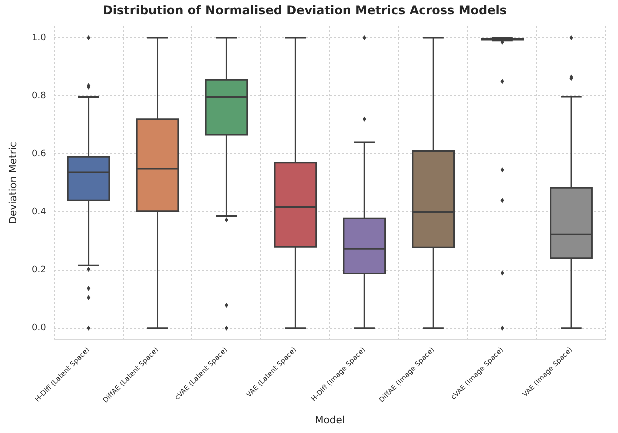 The image size is (618, 433). What do you see at coordinates (39, 271) in the screenshot?
I see `y-tick-label: 0.2` at bounding box center [39, 271].